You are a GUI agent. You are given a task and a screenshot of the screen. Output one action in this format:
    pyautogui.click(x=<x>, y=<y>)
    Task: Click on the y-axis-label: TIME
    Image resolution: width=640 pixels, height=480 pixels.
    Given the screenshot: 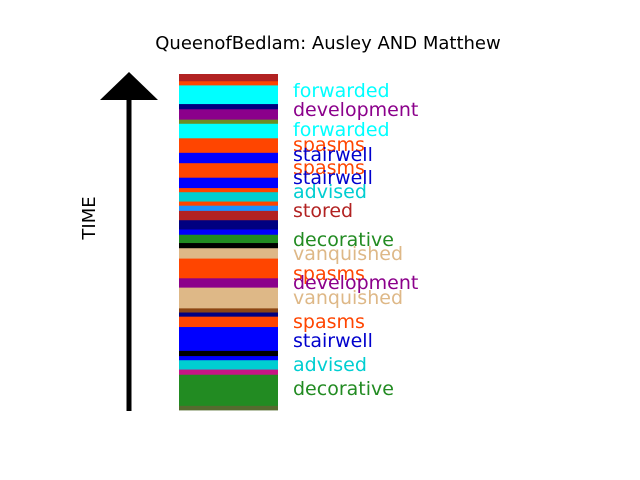 What is the action you would take?
    pyautogui.click(x=89, y=218)
    